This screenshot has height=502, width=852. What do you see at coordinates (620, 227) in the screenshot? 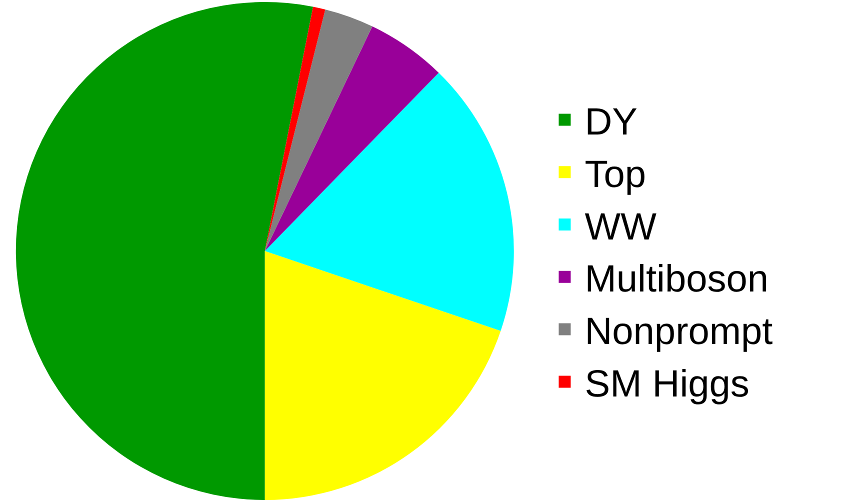
I see `legend-label: WW` at bounding box center [620, 227].